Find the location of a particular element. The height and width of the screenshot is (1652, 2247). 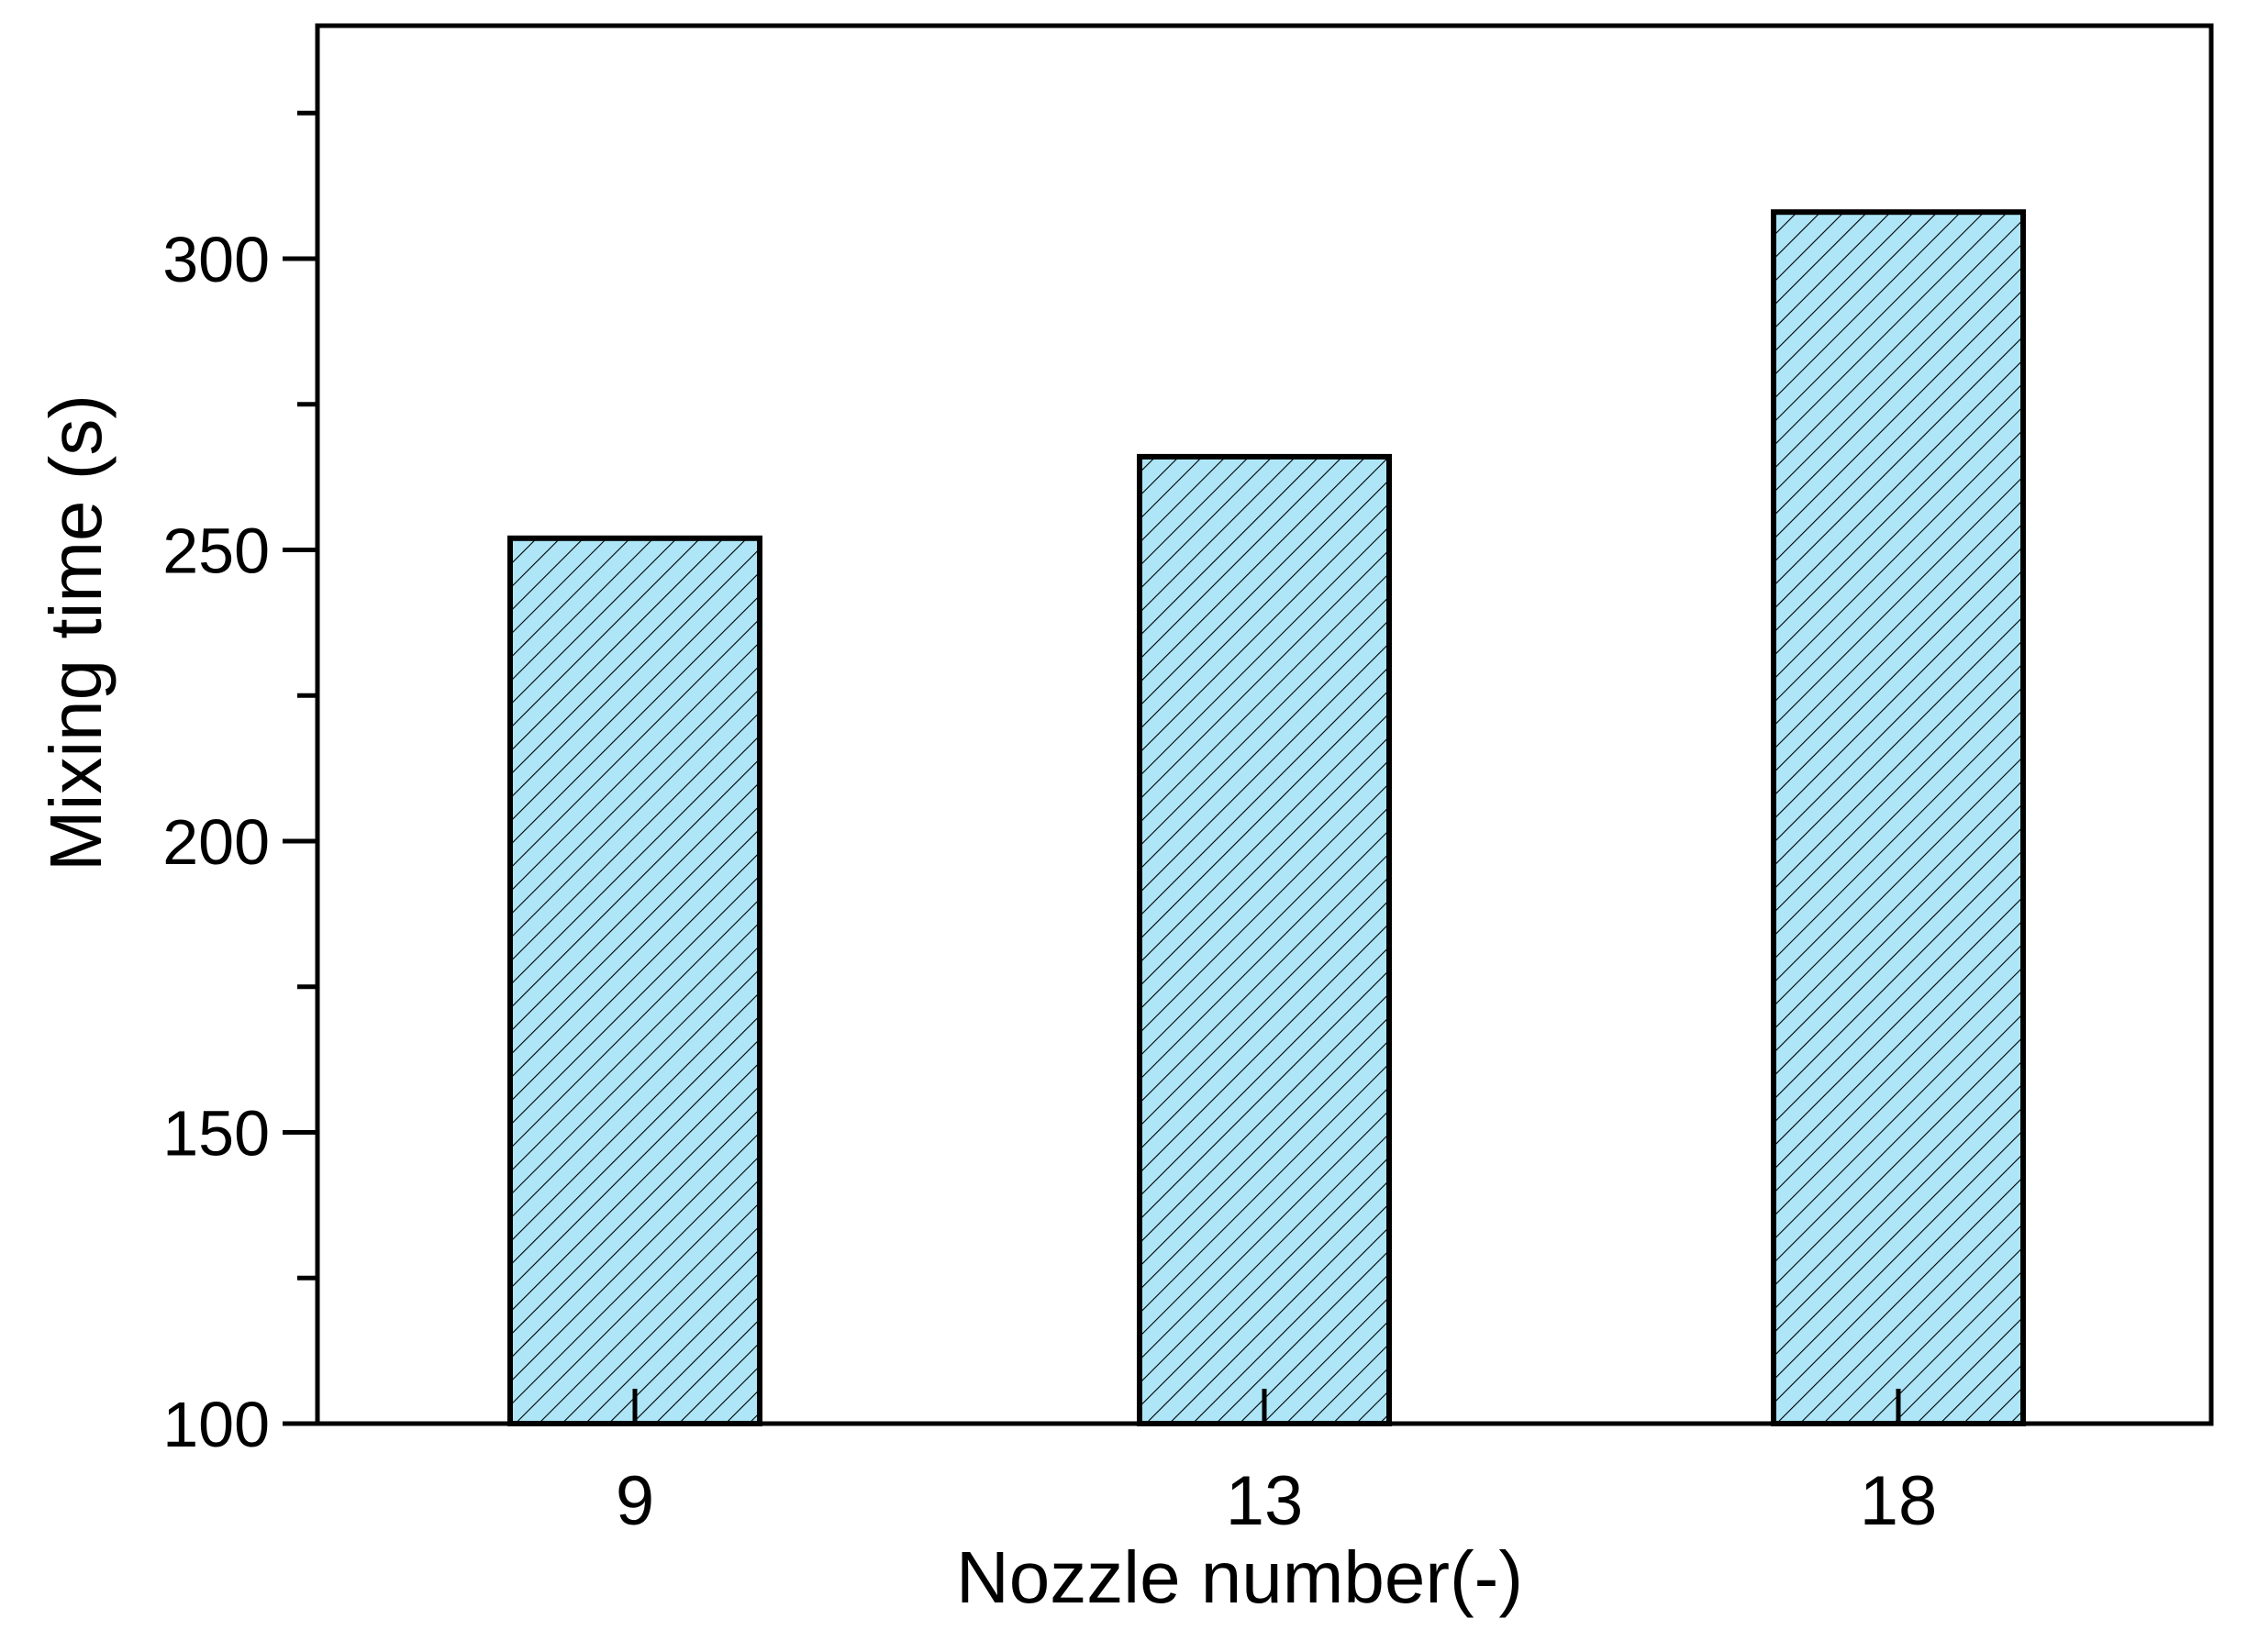

y-tick-label-300: 300 is located at coordinates (216, 259).